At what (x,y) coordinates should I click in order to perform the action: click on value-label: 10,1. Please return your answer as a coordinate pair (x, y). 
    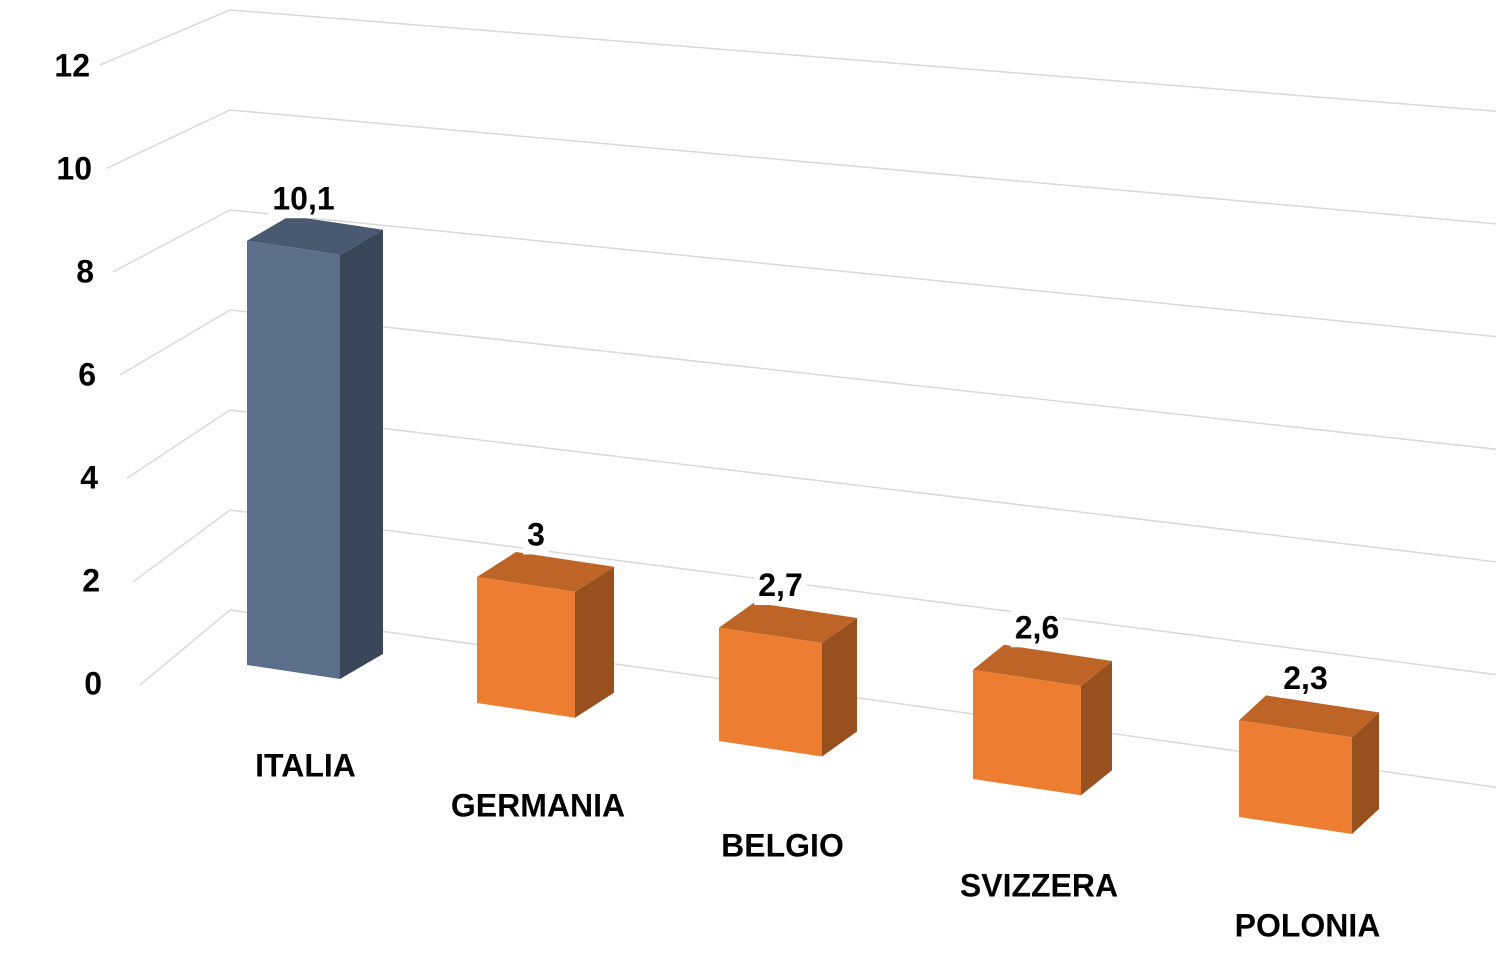
    Looking at the image, I should click on (303, 198).